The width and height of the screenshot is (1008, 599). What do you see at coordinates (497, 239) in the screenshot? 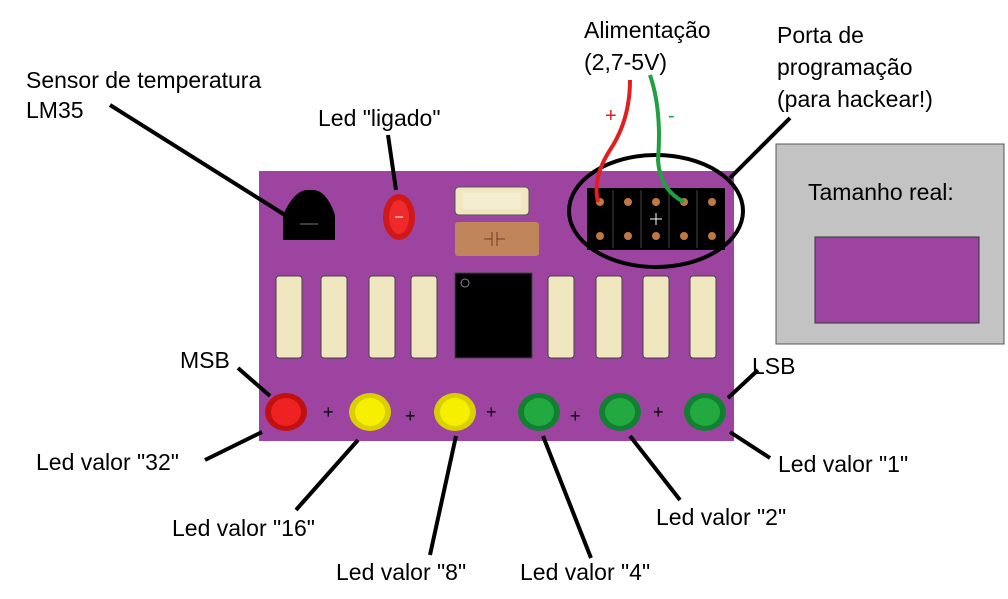
I see `capacitor-icon` at bounding box center [497, 239].